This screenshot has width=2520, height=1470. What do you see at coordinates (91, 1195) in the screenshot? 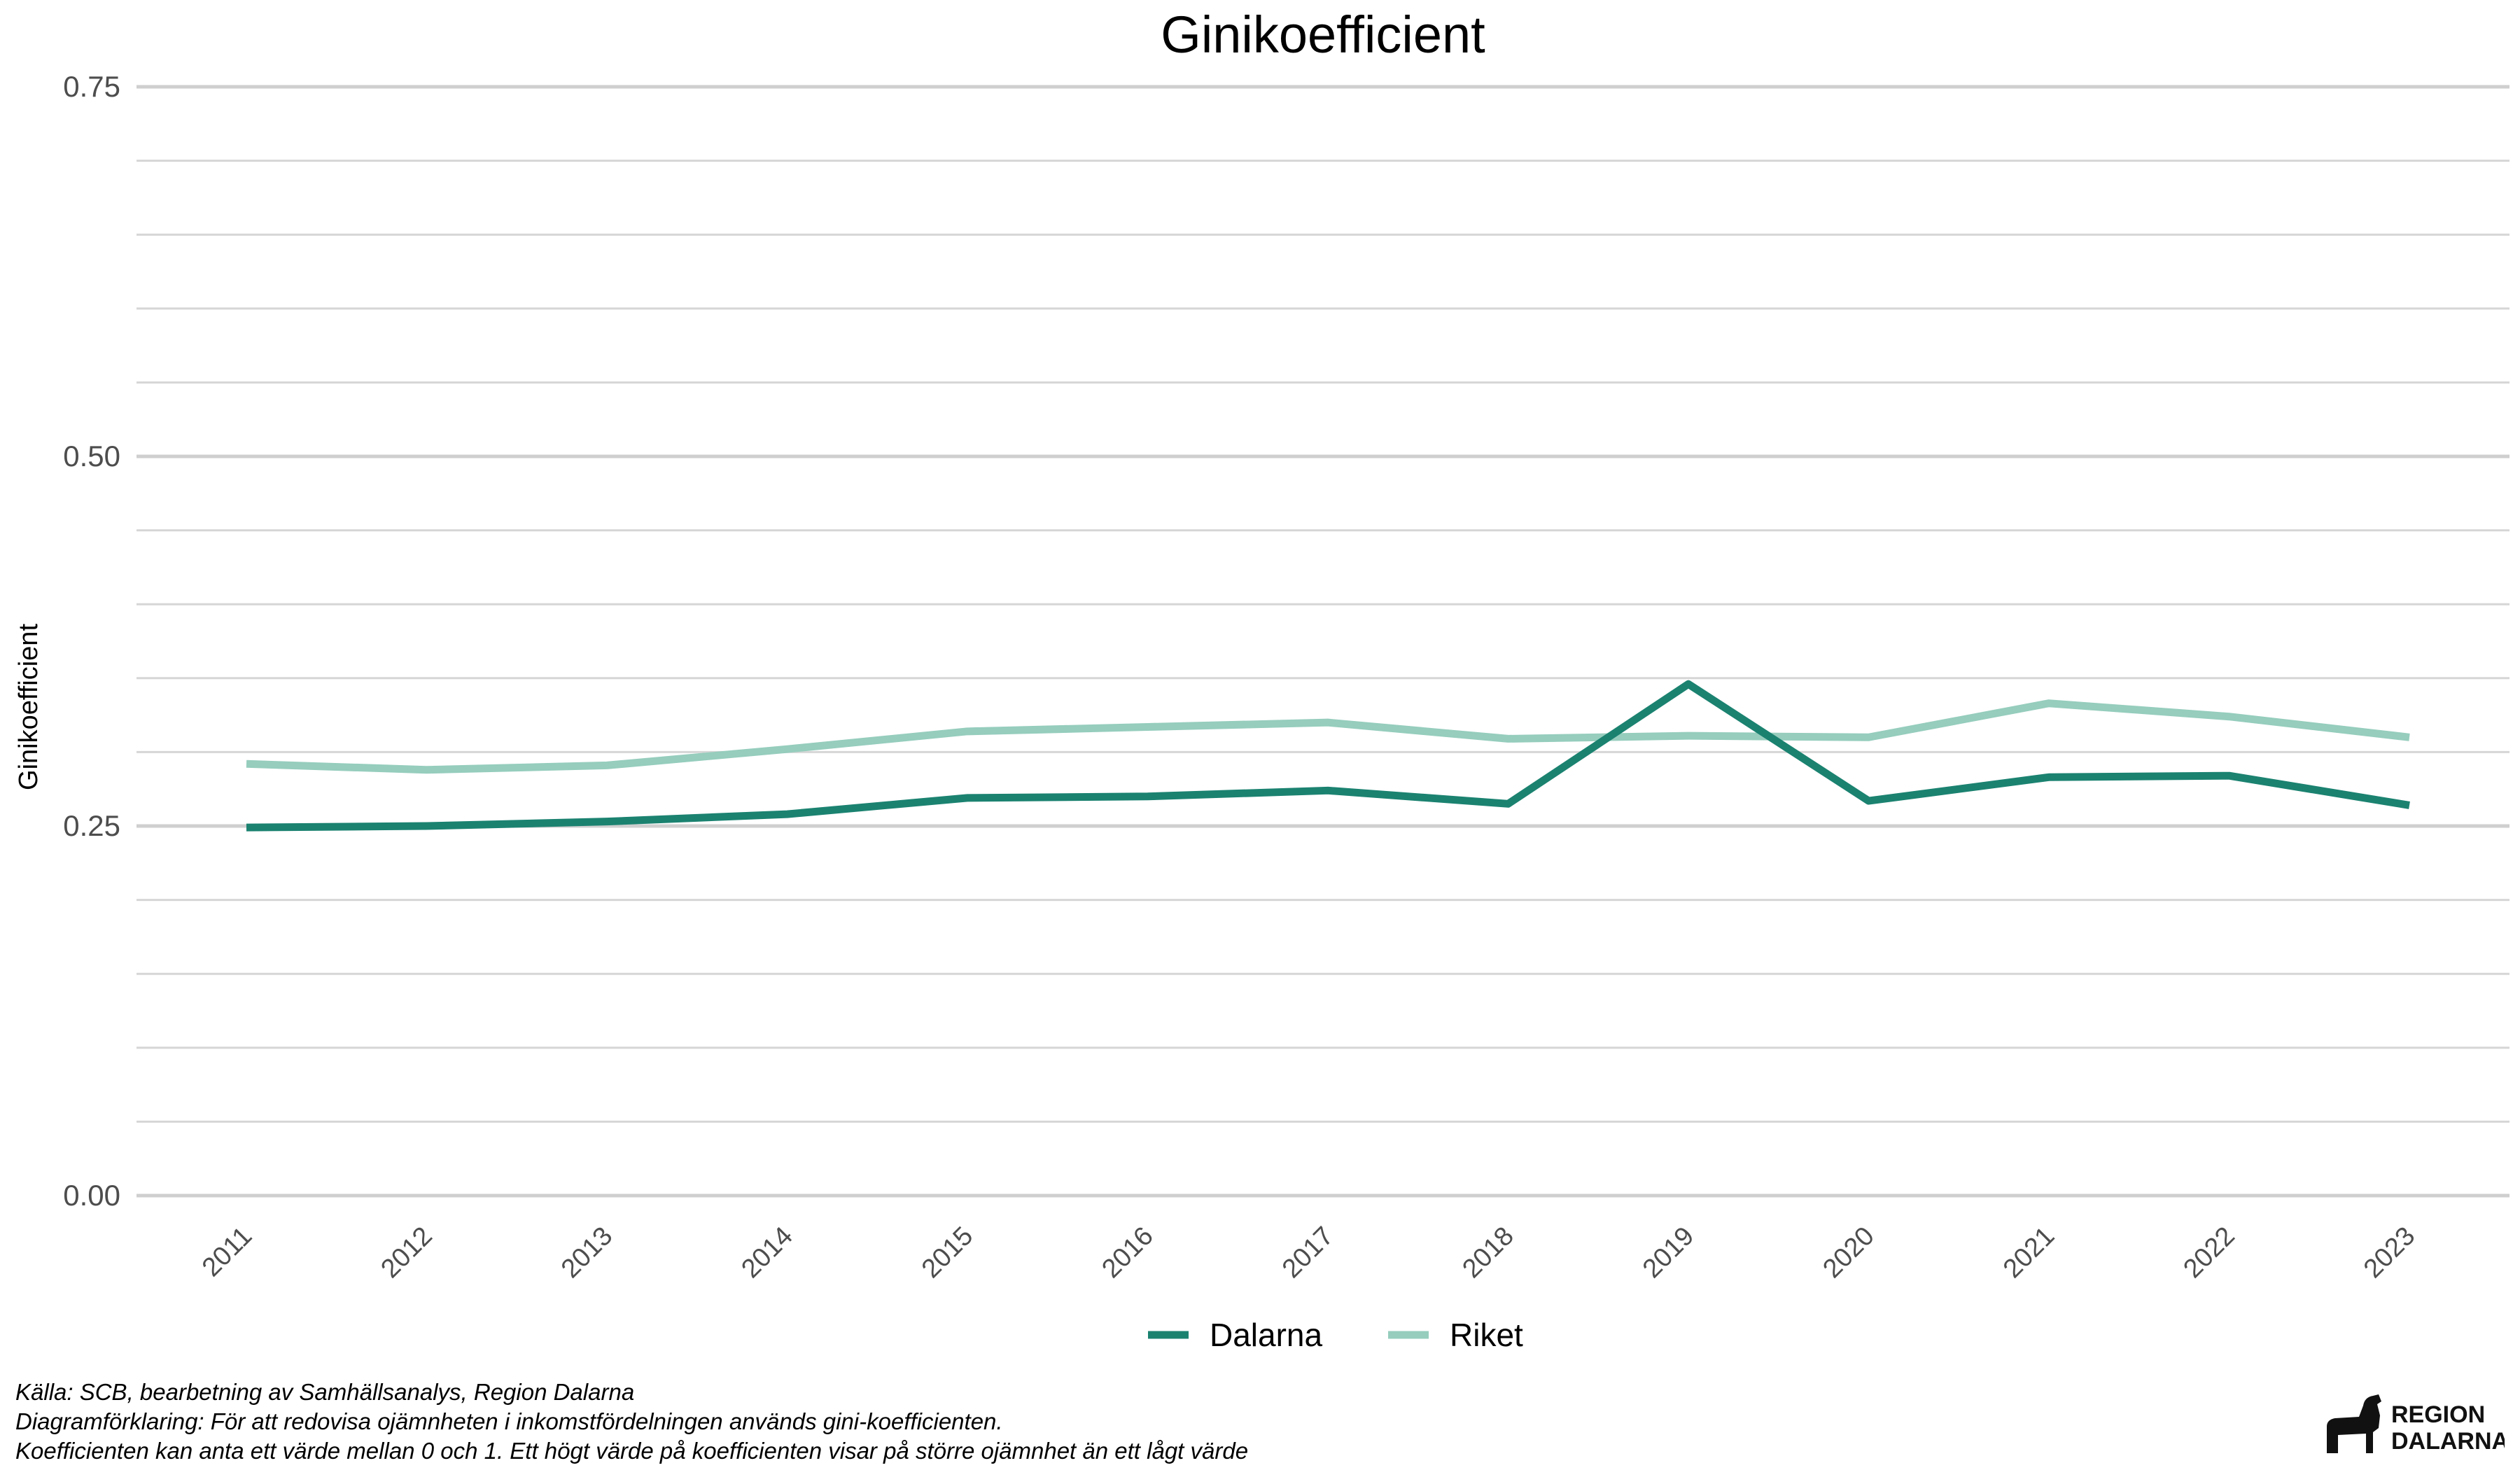
I see `y-tick-label: 0.00` at bounding box center [91, 1195].